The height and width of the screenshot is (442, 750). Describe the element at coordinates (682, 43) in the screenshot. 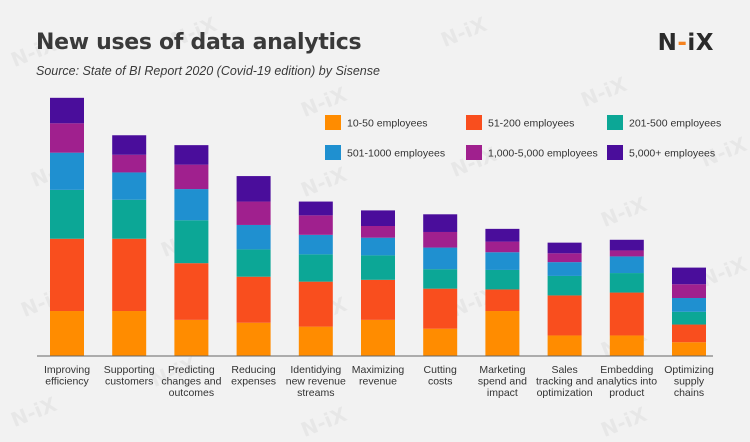

I see `logo-dash: -` at that location.